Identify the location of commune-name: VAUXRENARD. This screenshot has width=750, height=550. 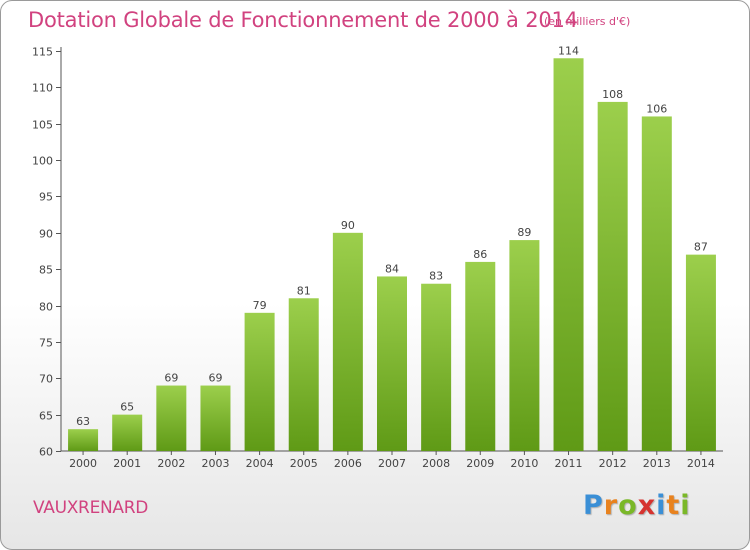
(91, 508).